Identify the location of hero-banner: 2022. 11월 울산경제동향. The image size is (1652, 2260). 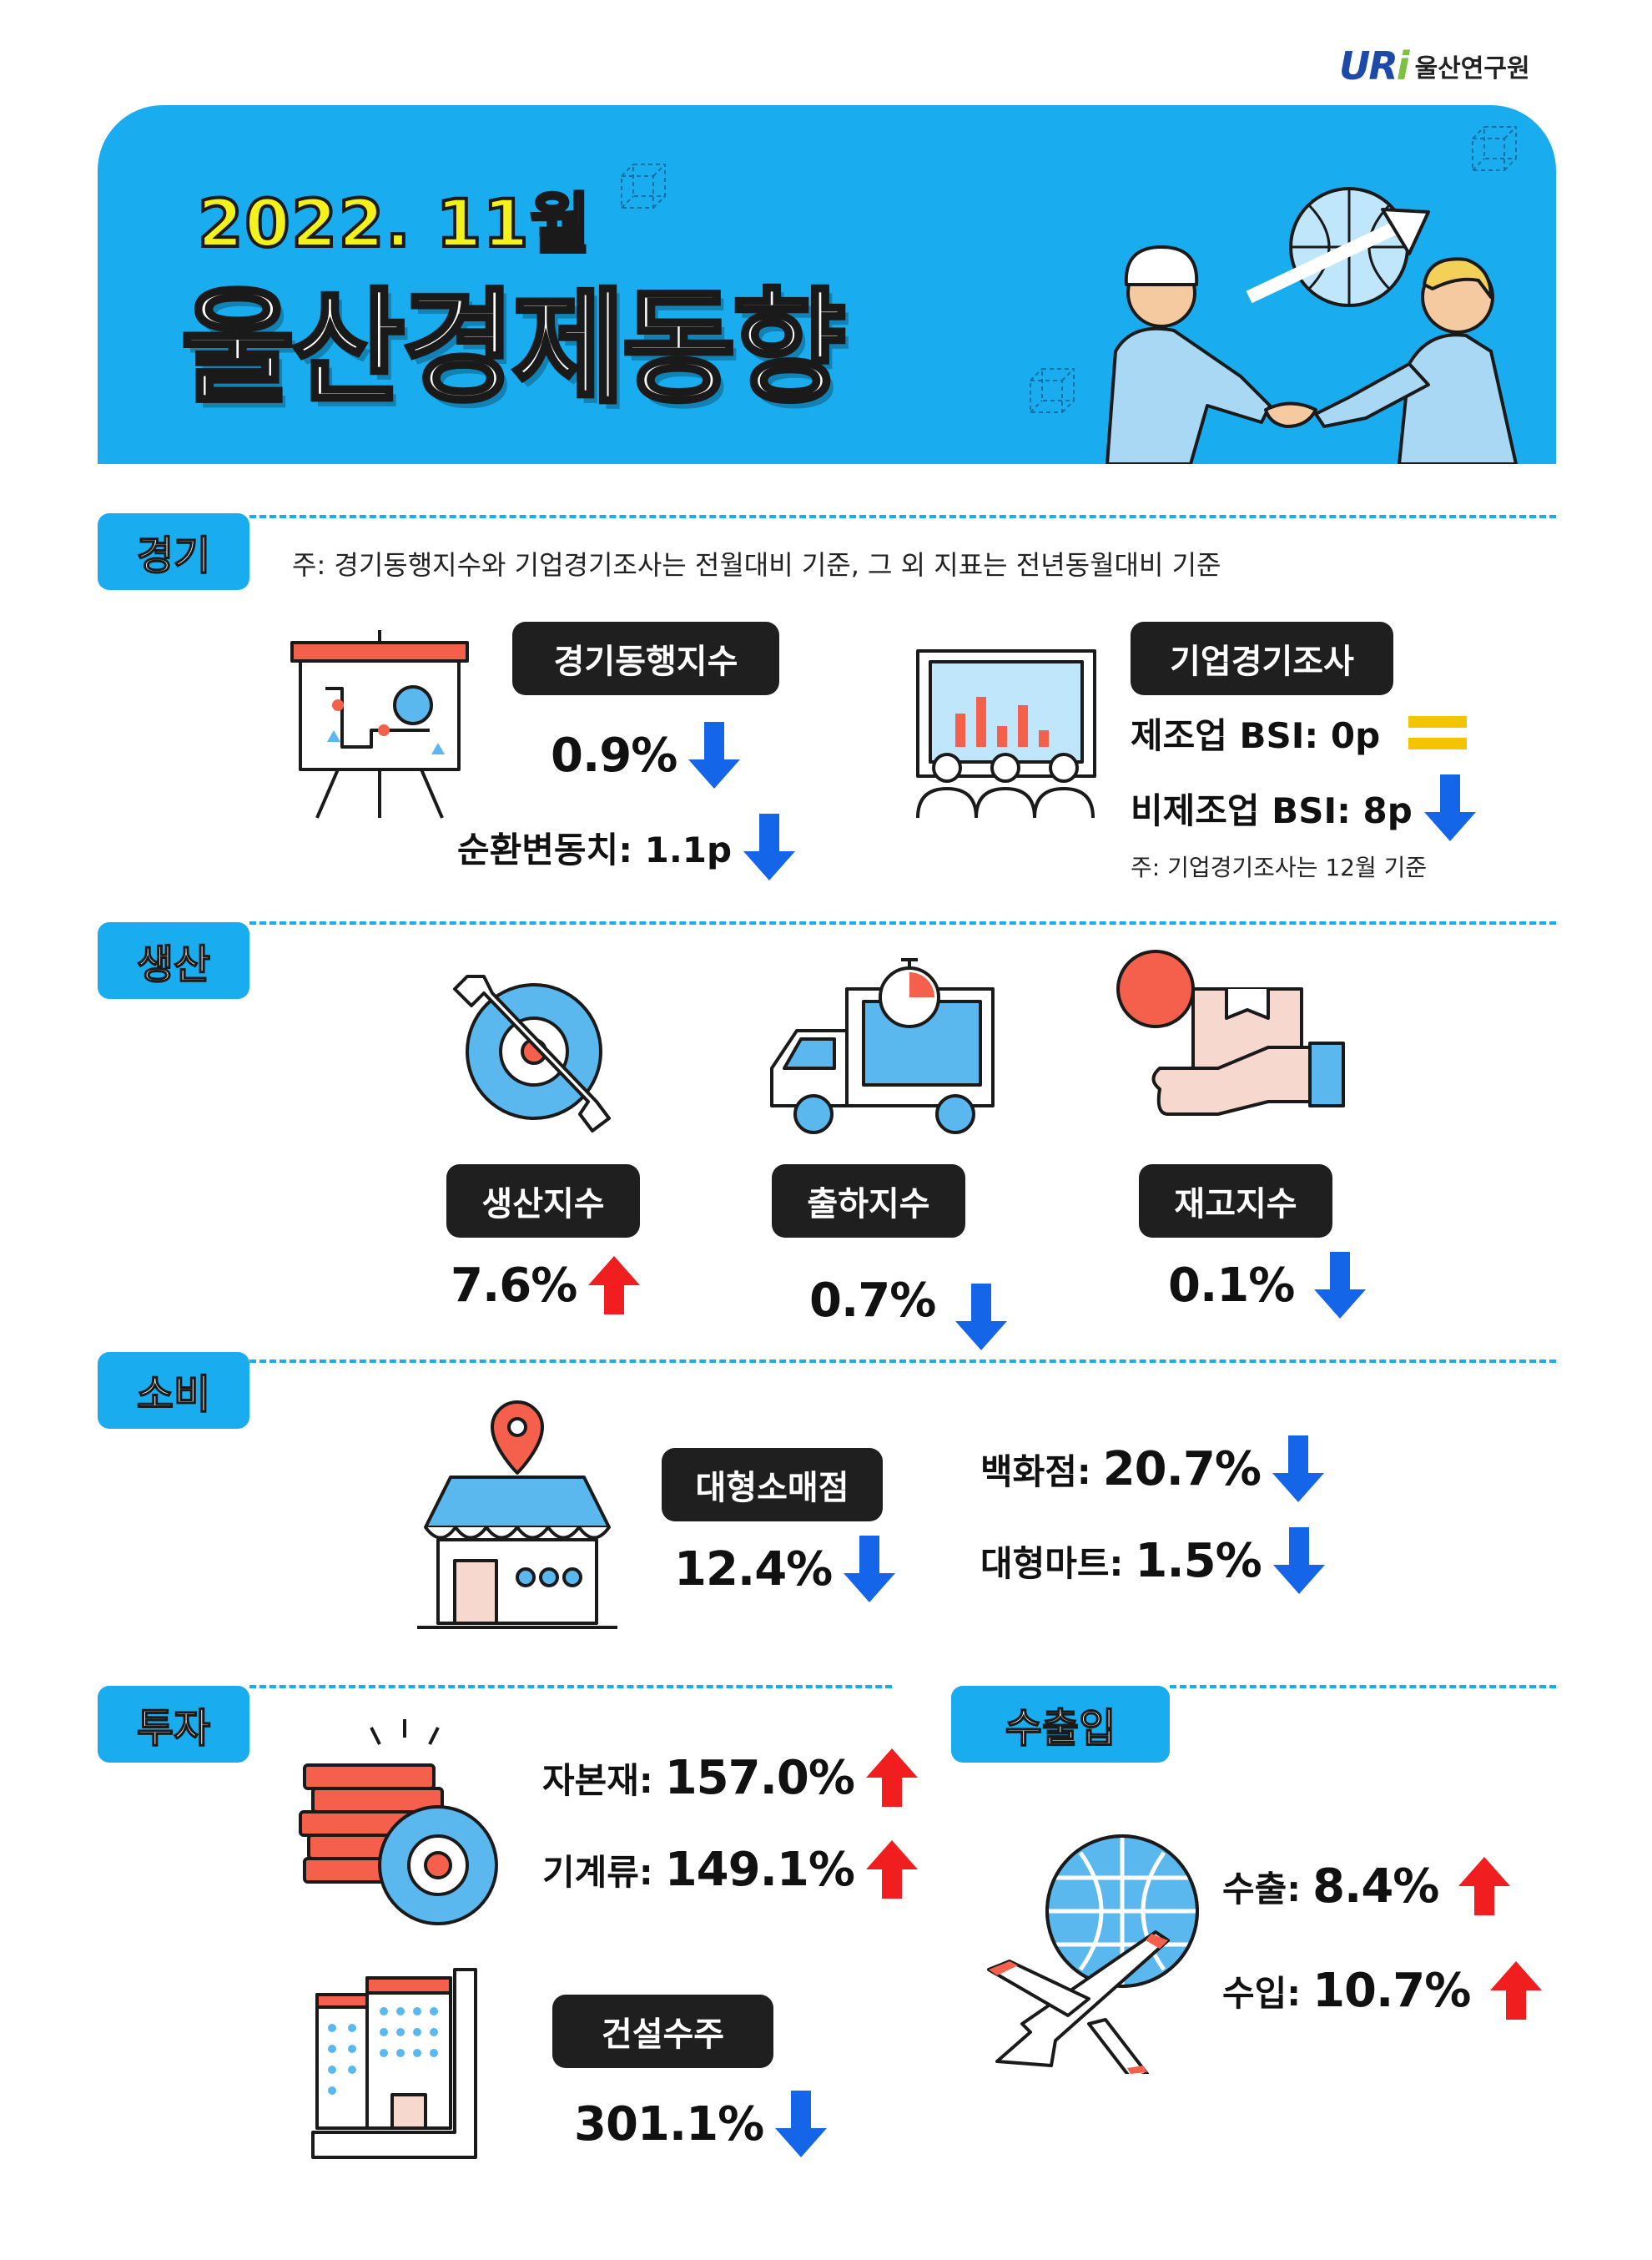
(827, 284).